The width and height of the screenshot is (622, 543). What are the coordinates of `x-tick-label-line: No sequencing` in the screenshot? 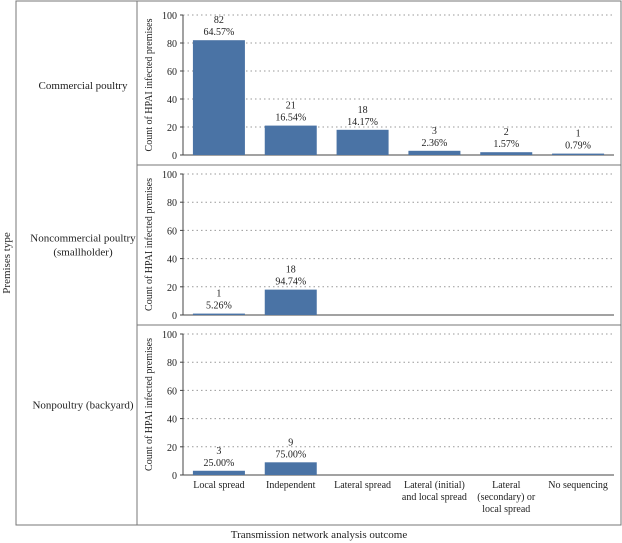 It's located at (578, 485).